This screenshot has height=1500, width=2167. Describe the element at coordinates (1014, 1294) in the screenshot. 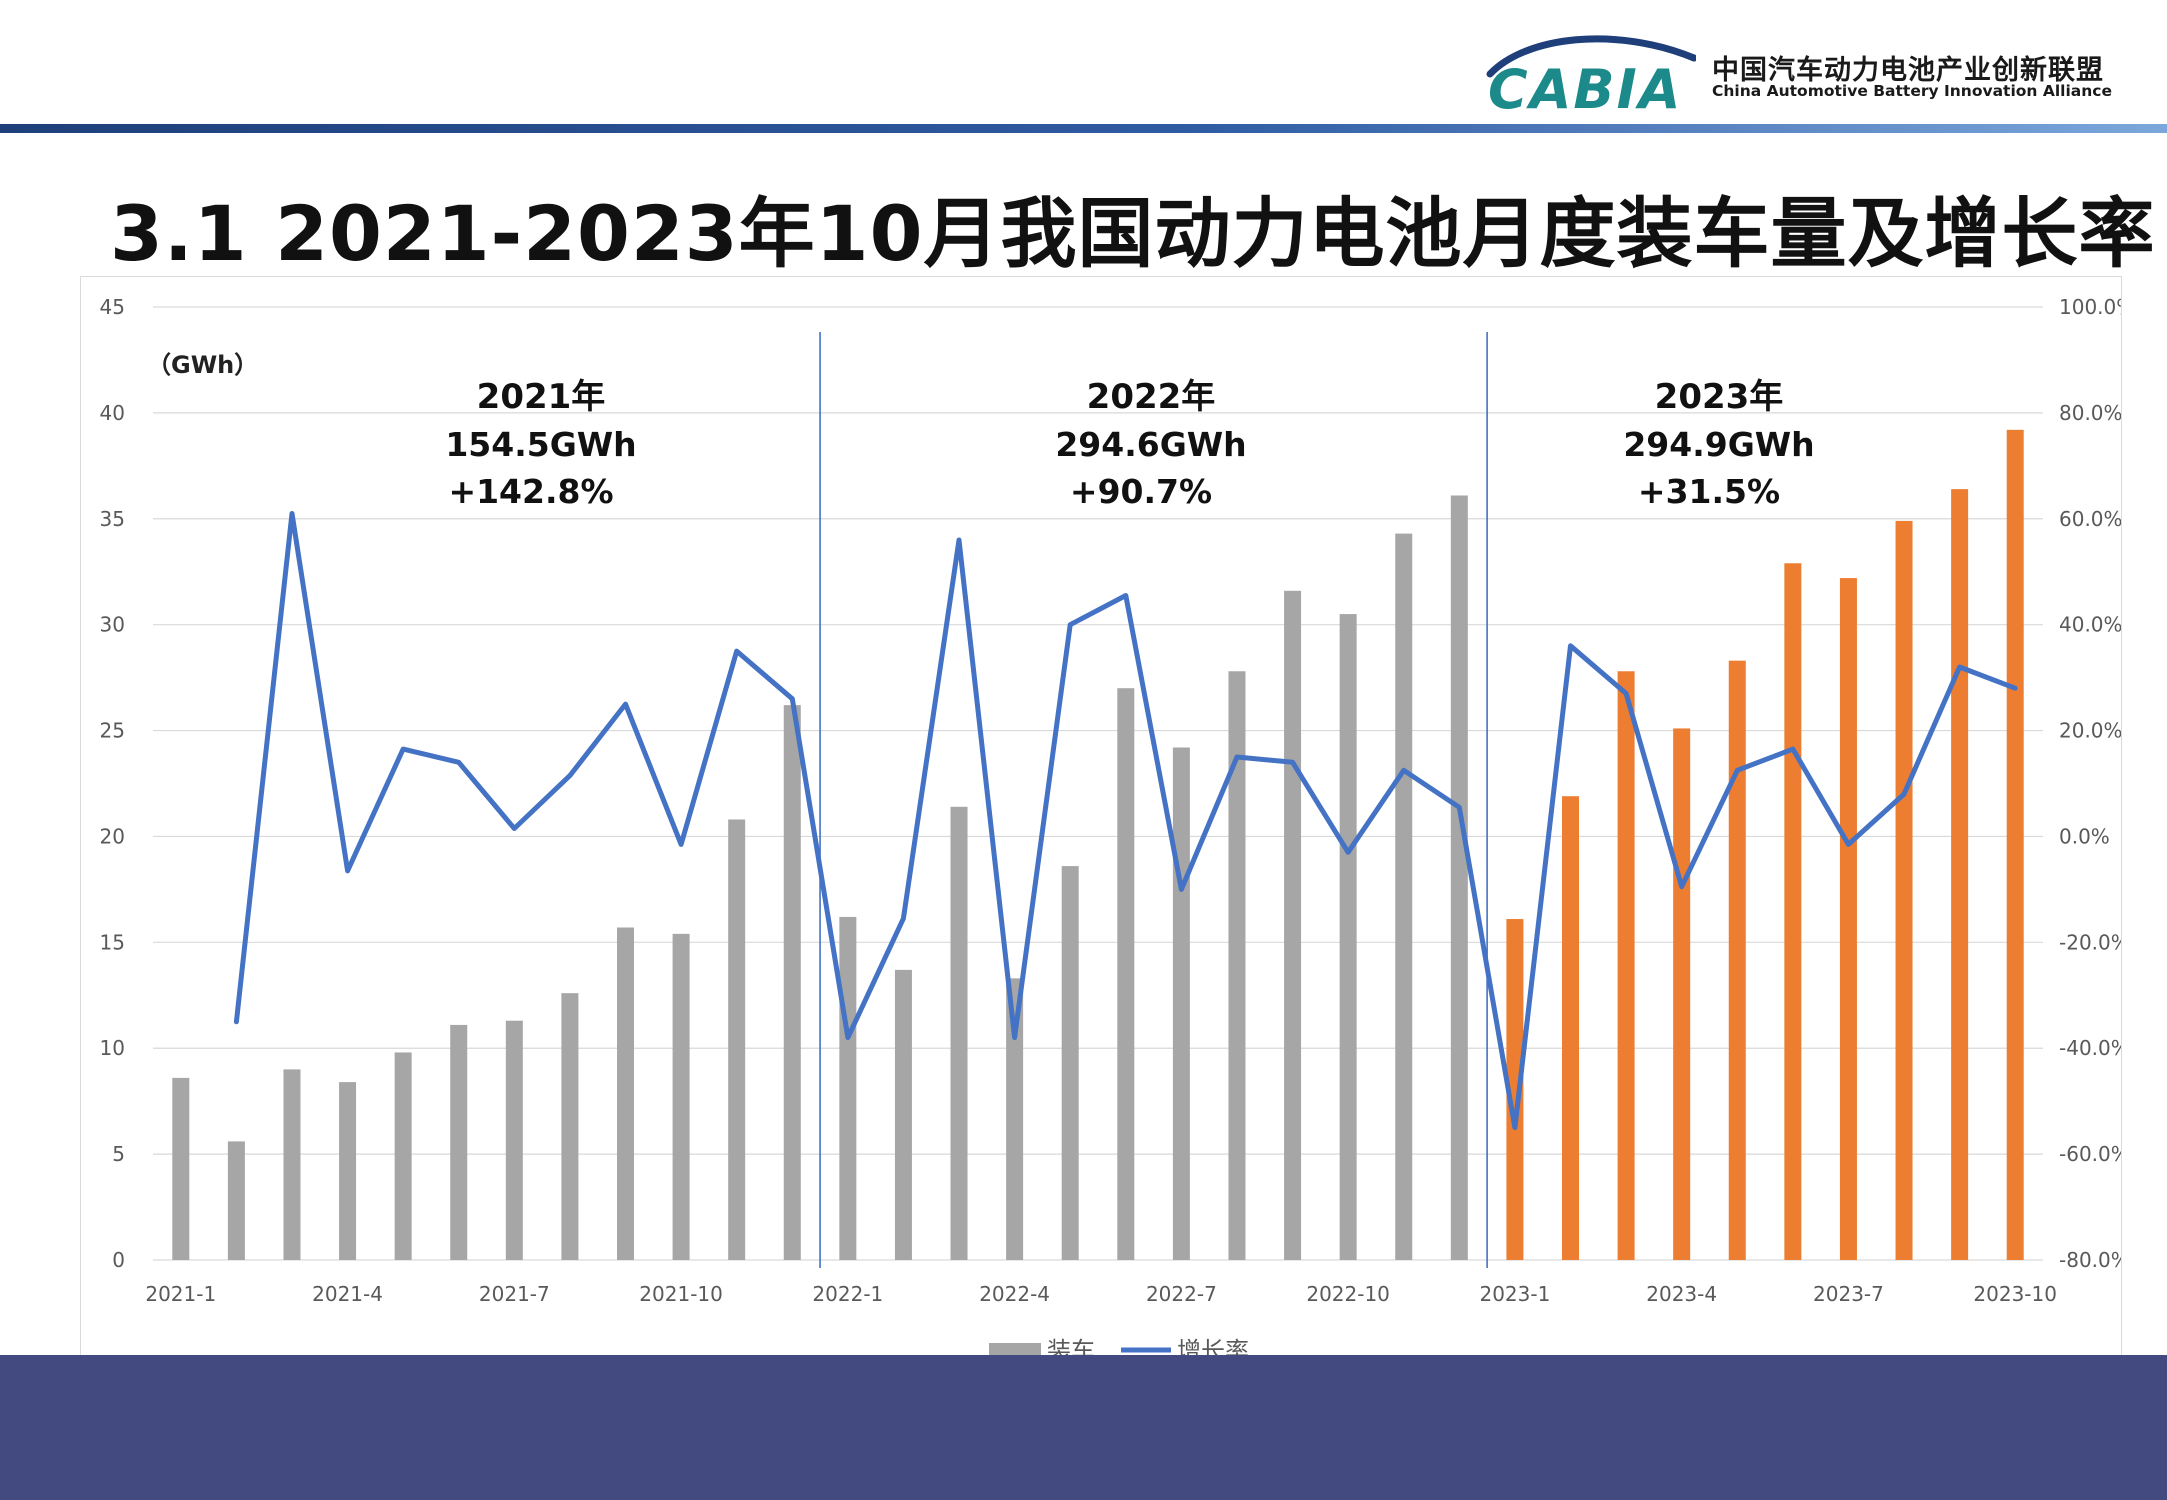

I see `x-tick-label: 2022-4` at that location.